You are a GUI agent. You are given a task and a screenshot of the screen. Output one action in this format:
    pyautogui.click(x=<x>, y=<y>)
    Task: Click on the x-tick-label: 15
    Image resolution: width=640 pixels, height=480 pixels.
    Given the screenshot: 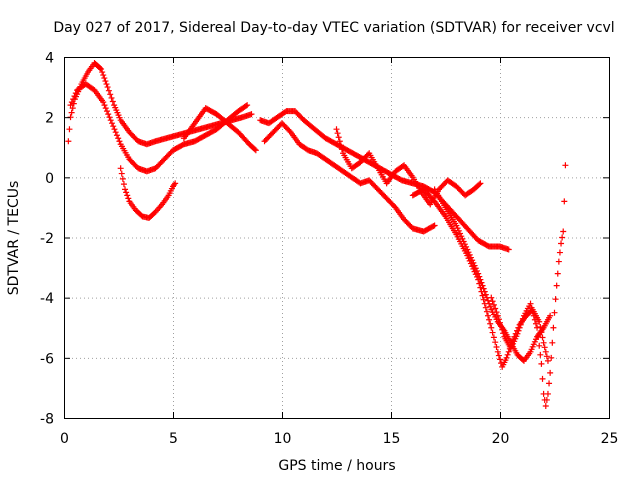 What is the action you would take?
    pyautogui.click(x=392, y=439)
    